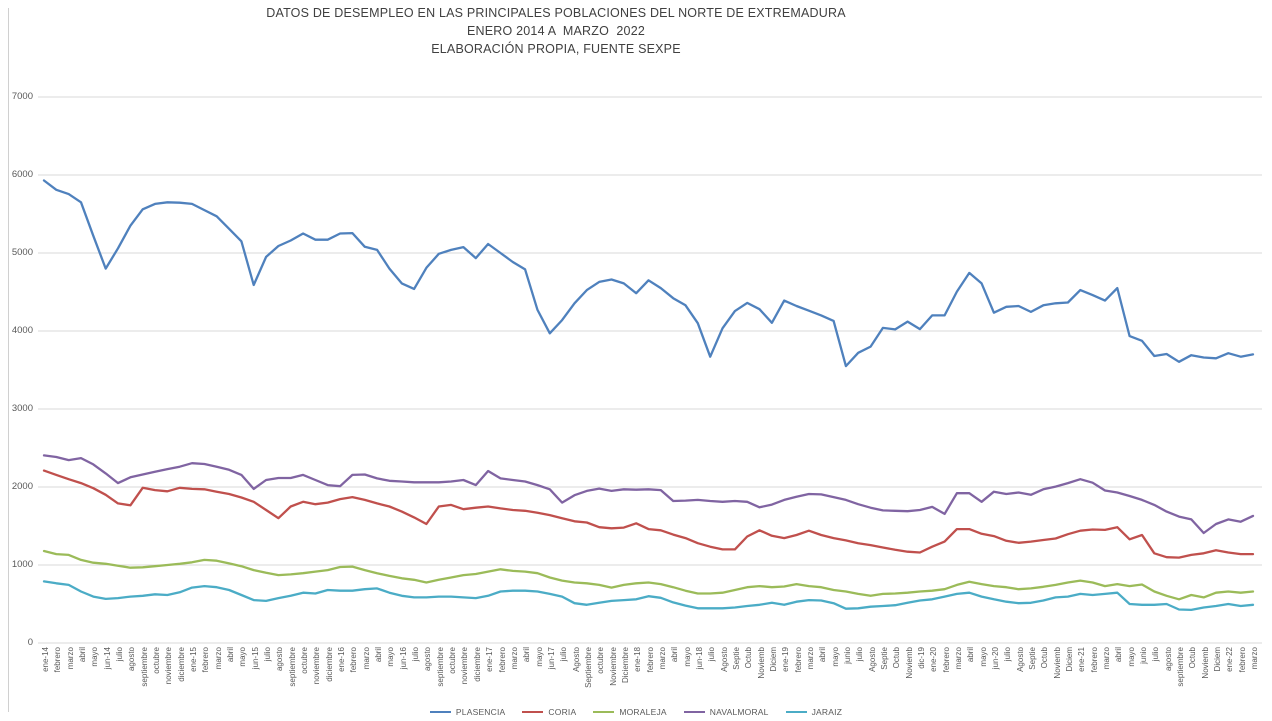 The width and height of the screenshot is (1272, 721). I want to click on legend-item-jaraiz: JARAIZ, so click(814, 712).